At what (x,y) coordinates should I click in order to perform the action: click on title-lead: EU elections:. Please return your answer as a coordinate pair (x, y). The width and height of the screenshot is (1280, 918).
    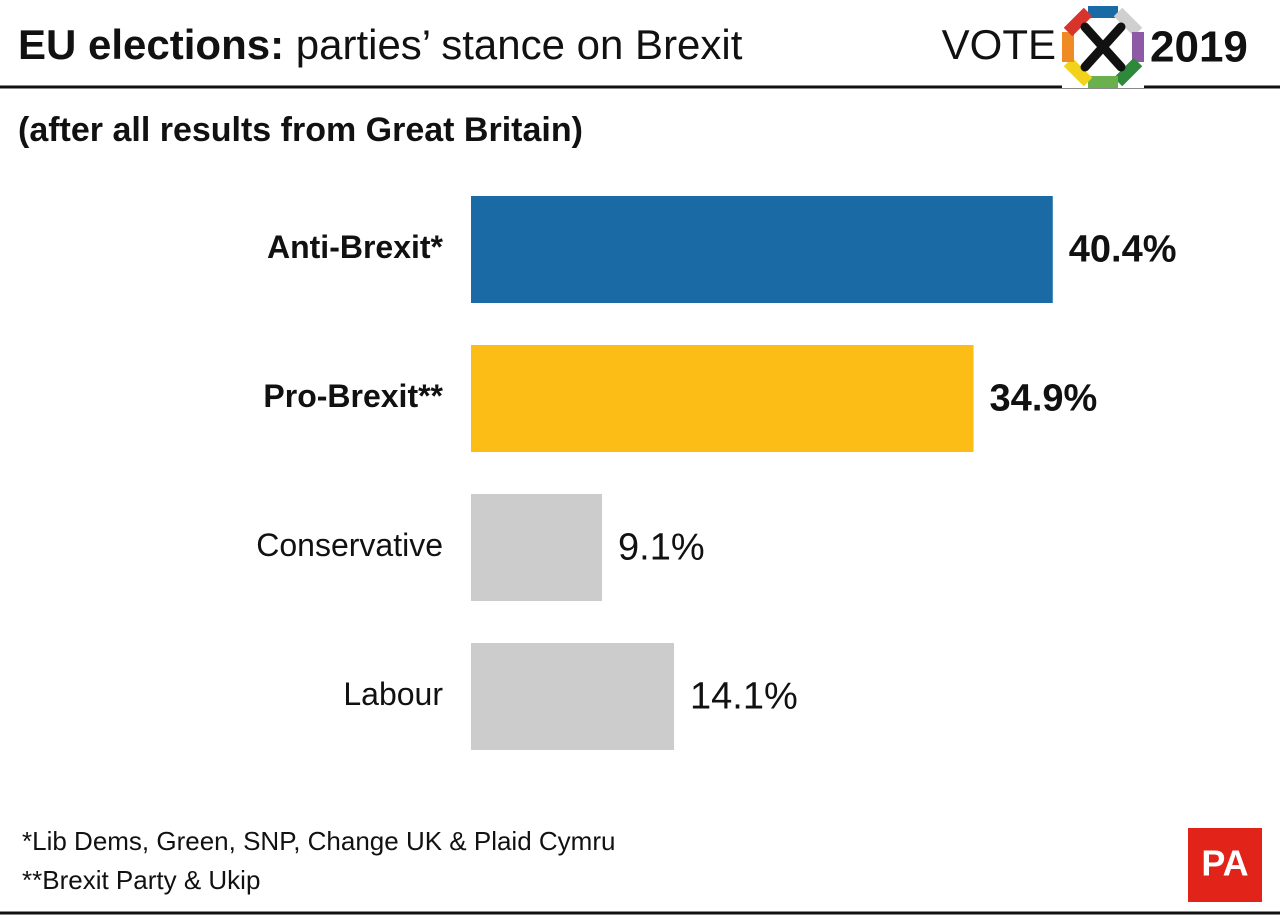
    Looking at the image, I should click on (151, 44).